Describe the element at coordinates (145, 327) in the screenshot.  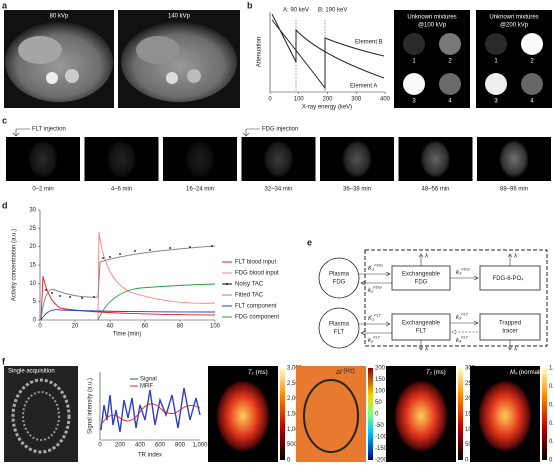
I see `x-tick-label: 60` at that location.